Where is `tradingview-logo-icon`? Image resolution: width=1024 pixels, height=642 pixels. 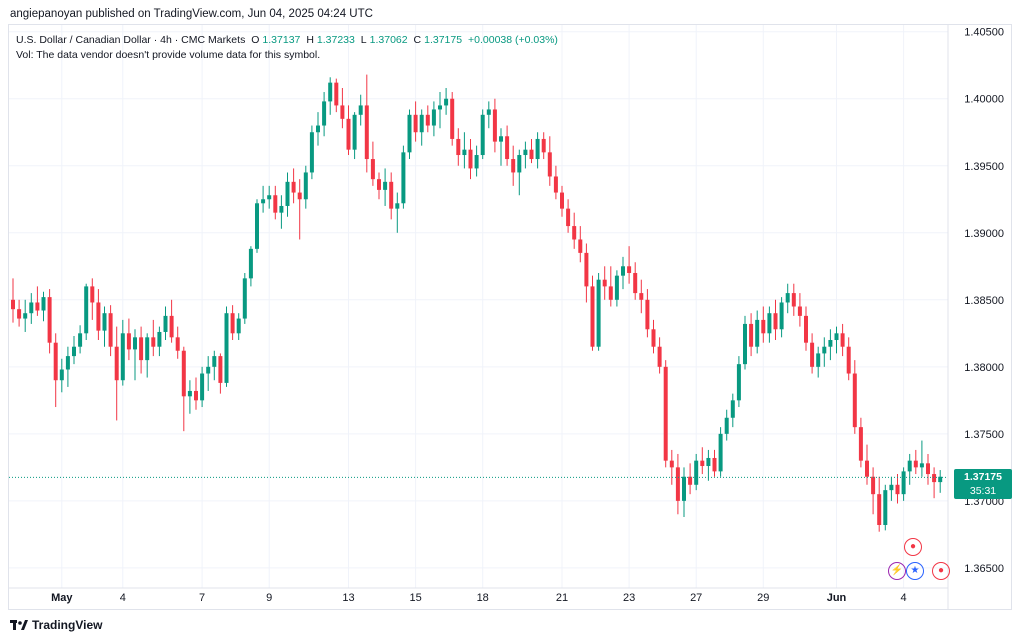
tradingview-logo-icon is located at coordinates (19, 625).